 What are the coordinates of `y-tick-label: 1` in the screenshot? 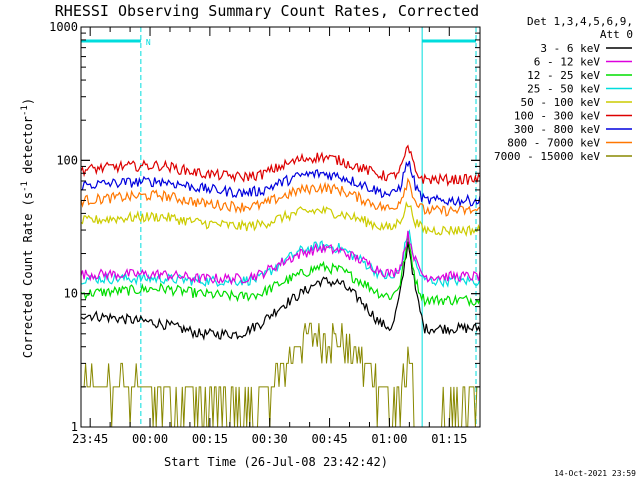 It's located at (74, 427).